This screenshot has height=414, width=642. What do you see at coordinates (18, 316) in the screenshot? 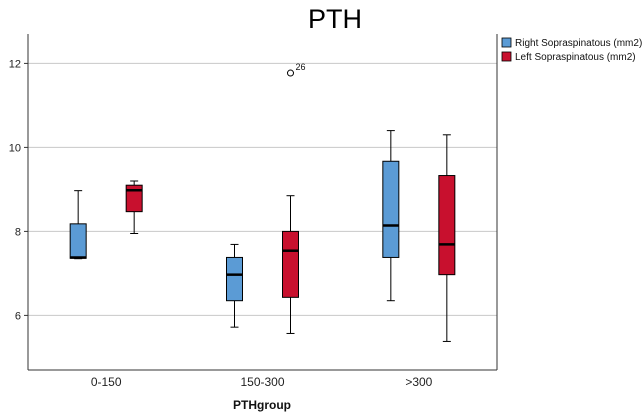
I see `y-tick-label: 6` at bounding box center [18, 316].